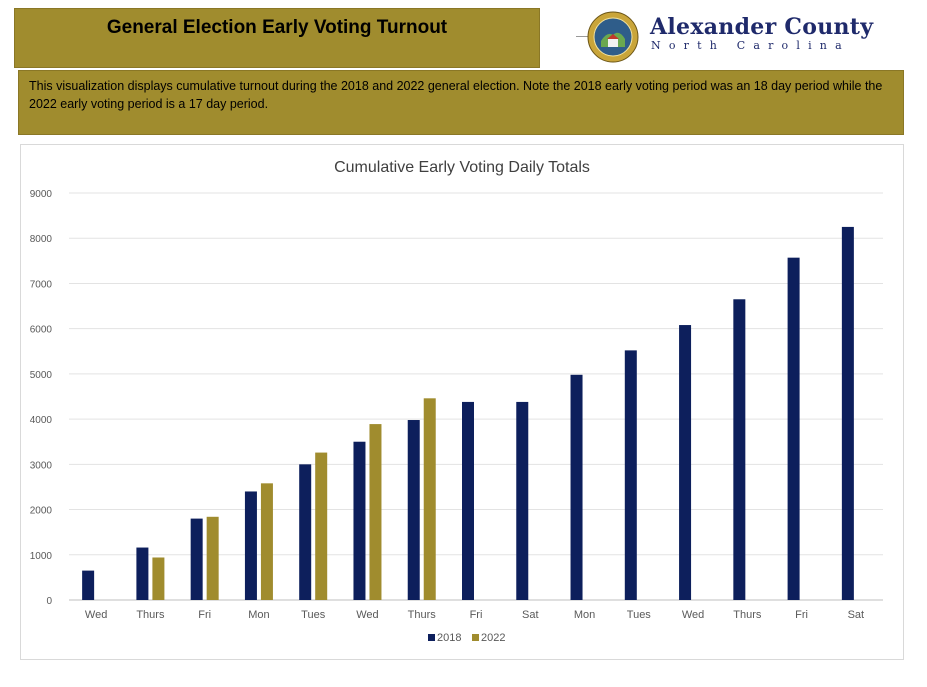 This screenshot has width=927, height=687. Describe the element at coordinates (431, 637) in the screenshot. I see `legend-swatch-2018` at that location.